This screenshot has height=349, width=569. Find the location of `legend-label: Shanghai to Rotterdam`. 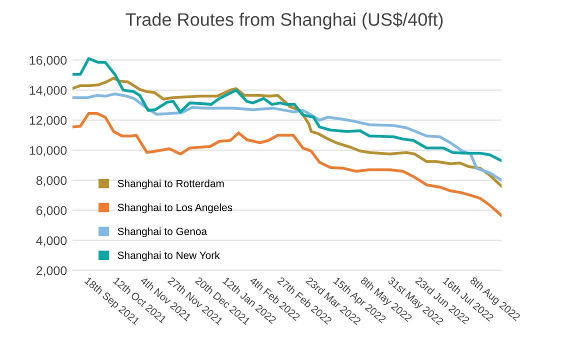

legend-label: Shanghai to Rotterdam is located at coordinates (171, 185).